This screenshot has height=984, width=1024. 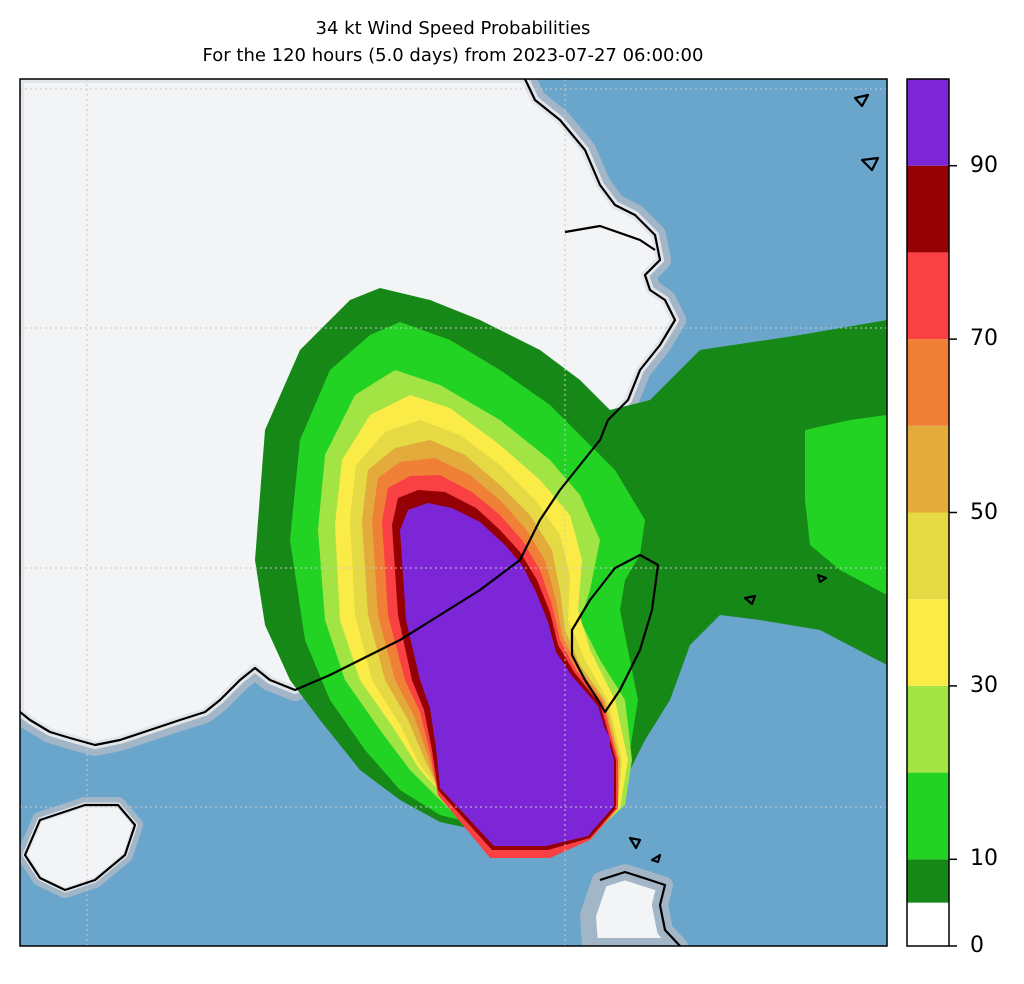 I want to click on colorbar-tick-label: 0, so click(x=977, y=945).